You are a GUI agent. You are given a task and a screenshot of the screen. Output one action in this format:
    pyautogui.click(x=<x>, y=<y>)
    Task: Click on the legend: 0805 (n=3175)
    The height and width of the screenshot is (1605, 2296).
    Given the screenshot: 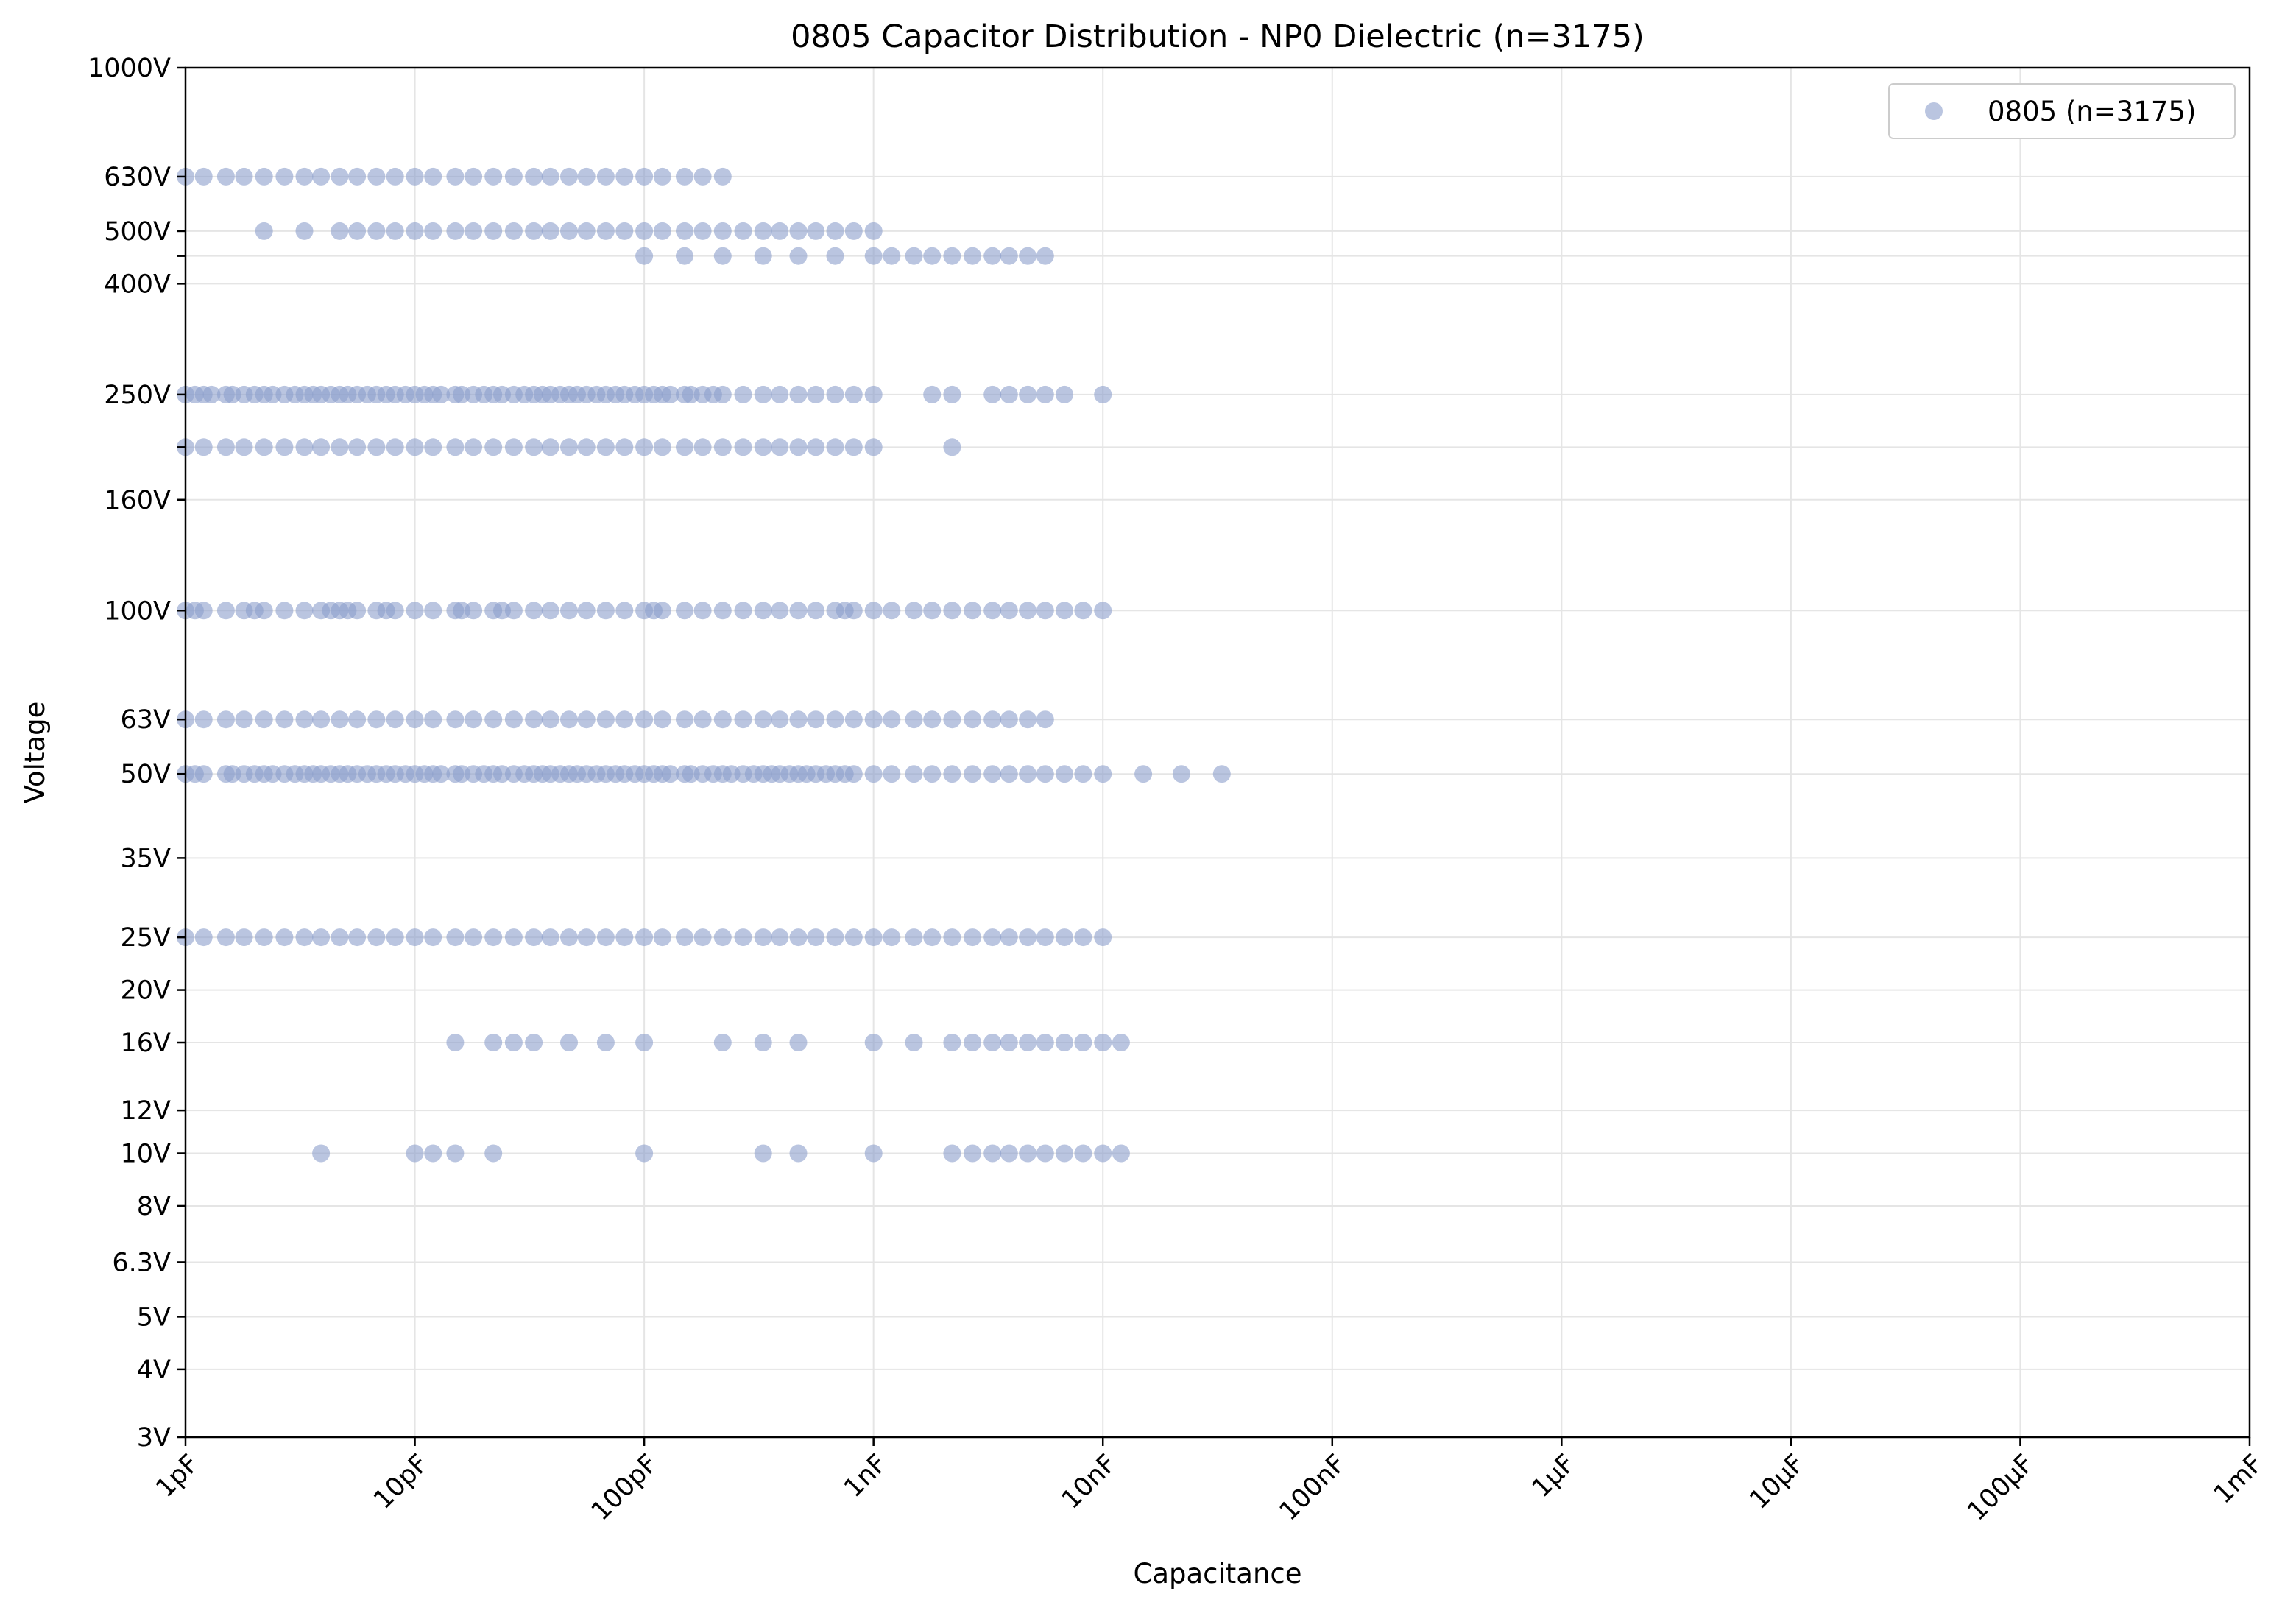 What is the action you would take?
    pyautogui.click(x=2062, y=111)
    